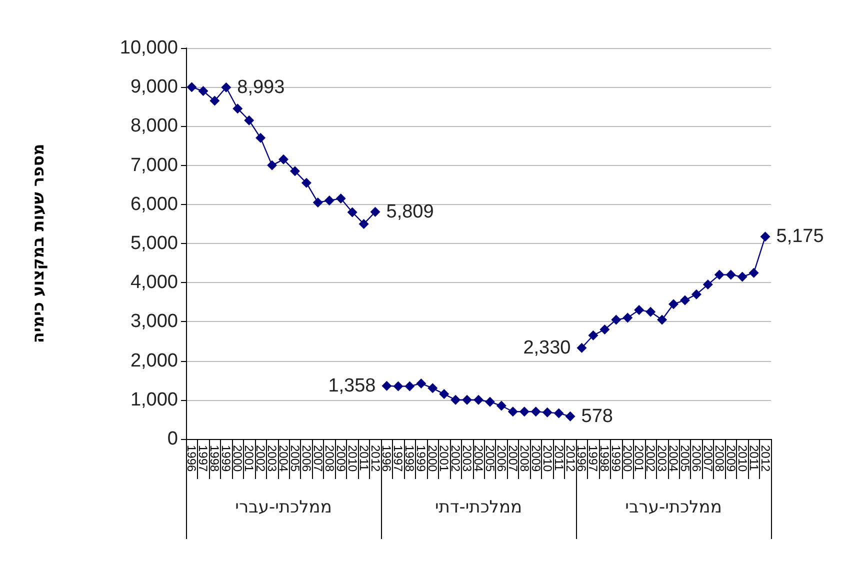 This screenshot has width=859, height=565. What do you see at coordinates (154, 126) in the screenshot?
I see `y-tick-label: 8,000` at bounding box center [154, 126].